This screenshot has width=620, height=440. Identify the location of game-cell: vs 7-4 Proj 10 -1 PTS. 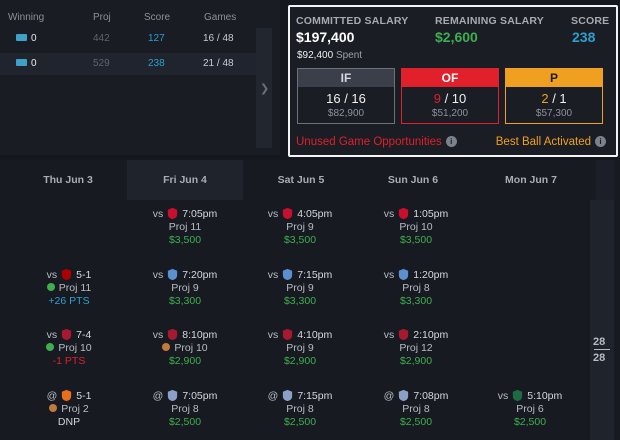
(69, 347).